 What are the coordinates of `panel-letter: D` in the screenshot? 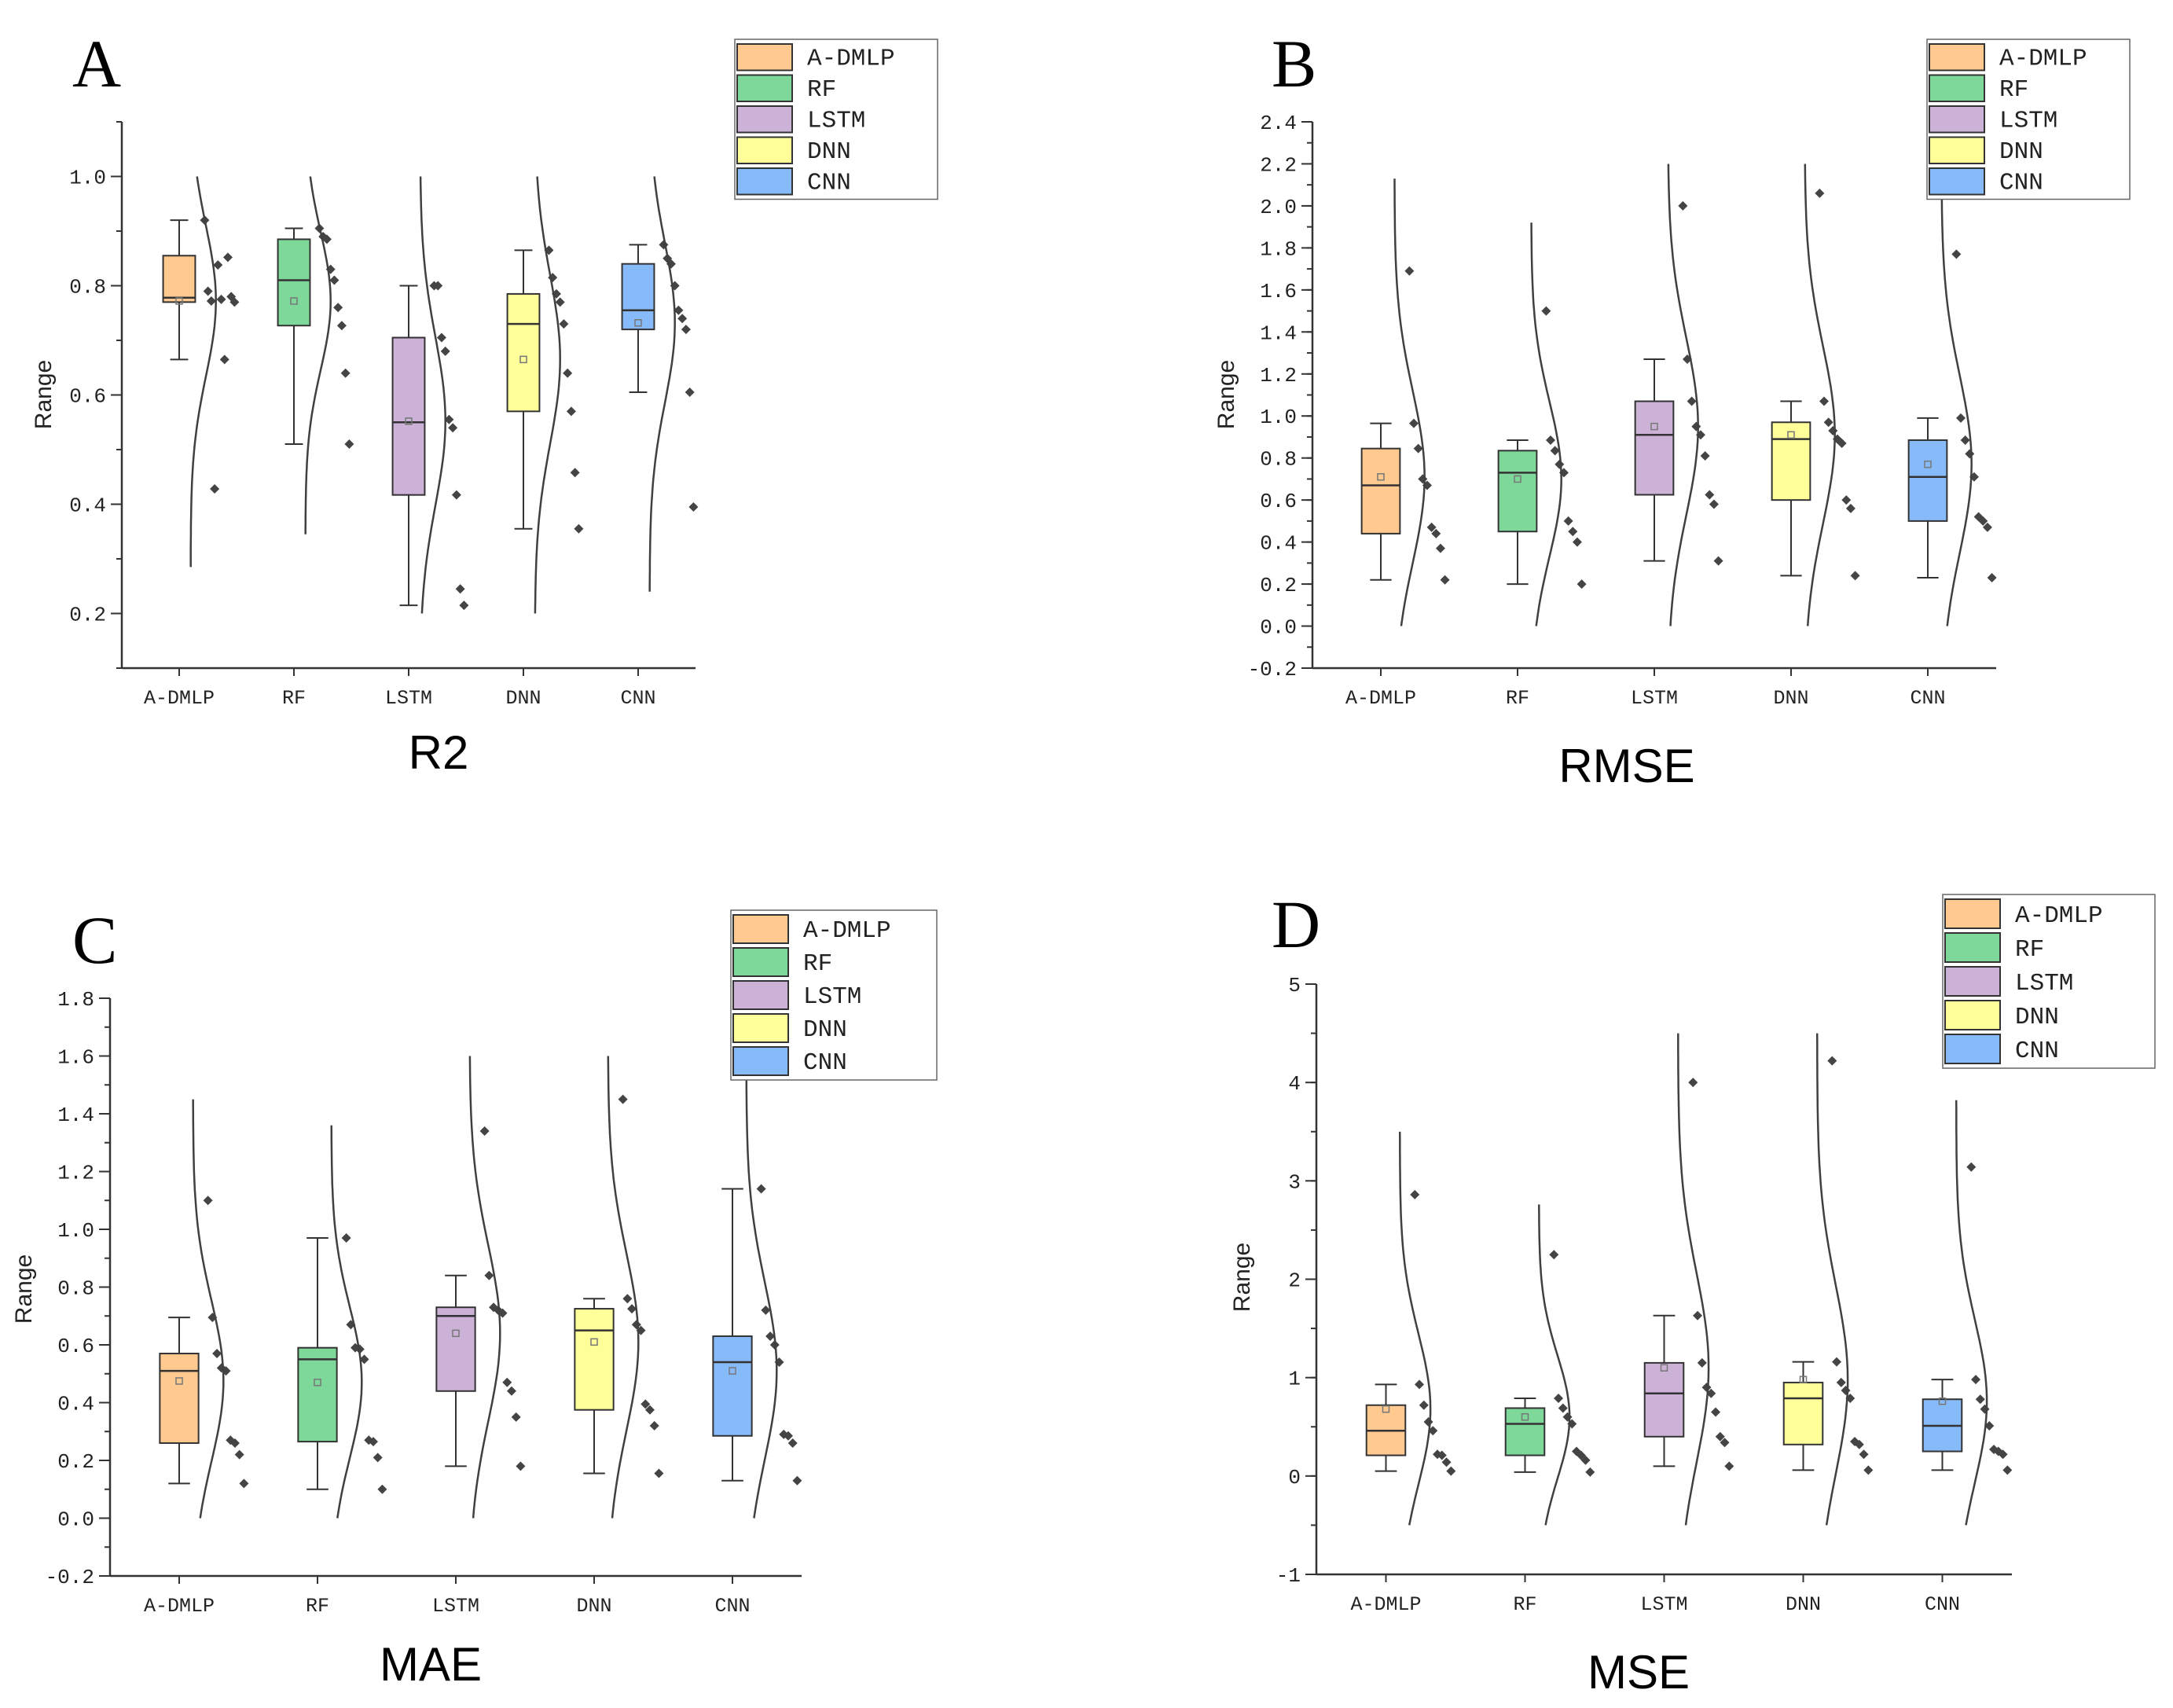 It's located at (1296, 925).